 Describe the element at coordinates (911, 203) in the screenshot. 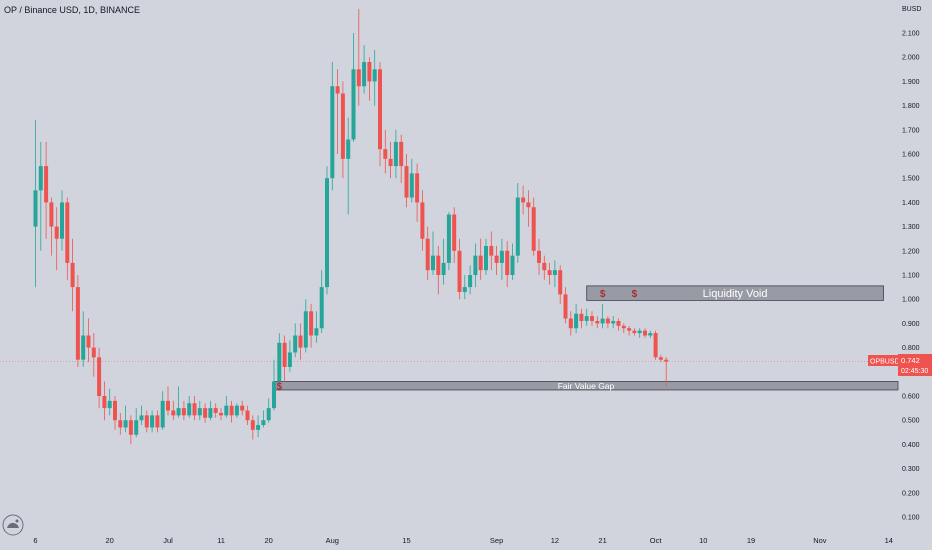

I see `price-tick-label: 1.400` at that location.